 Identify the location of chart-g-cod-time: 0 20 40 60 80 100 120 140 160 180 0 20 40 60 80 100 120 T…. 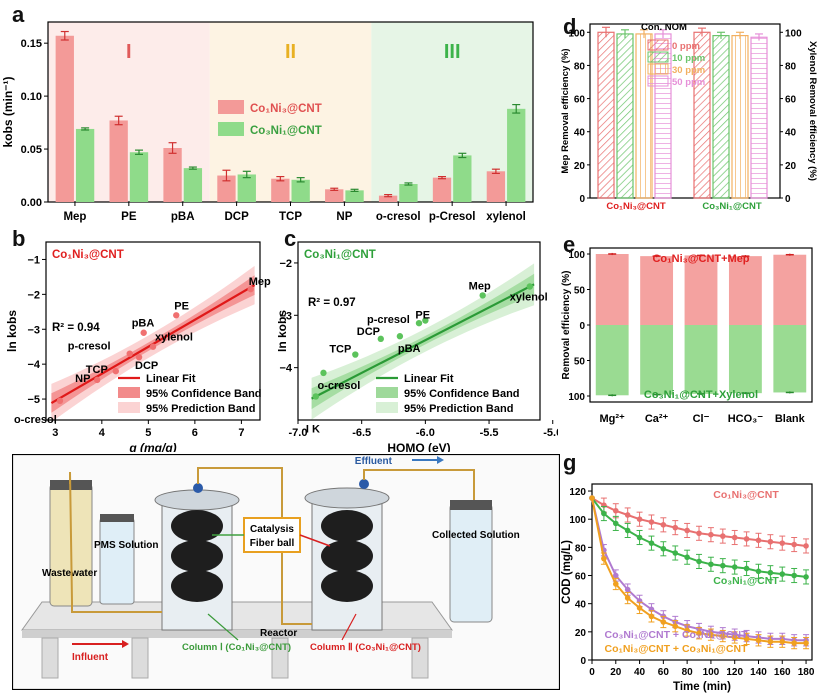
(688, 588).